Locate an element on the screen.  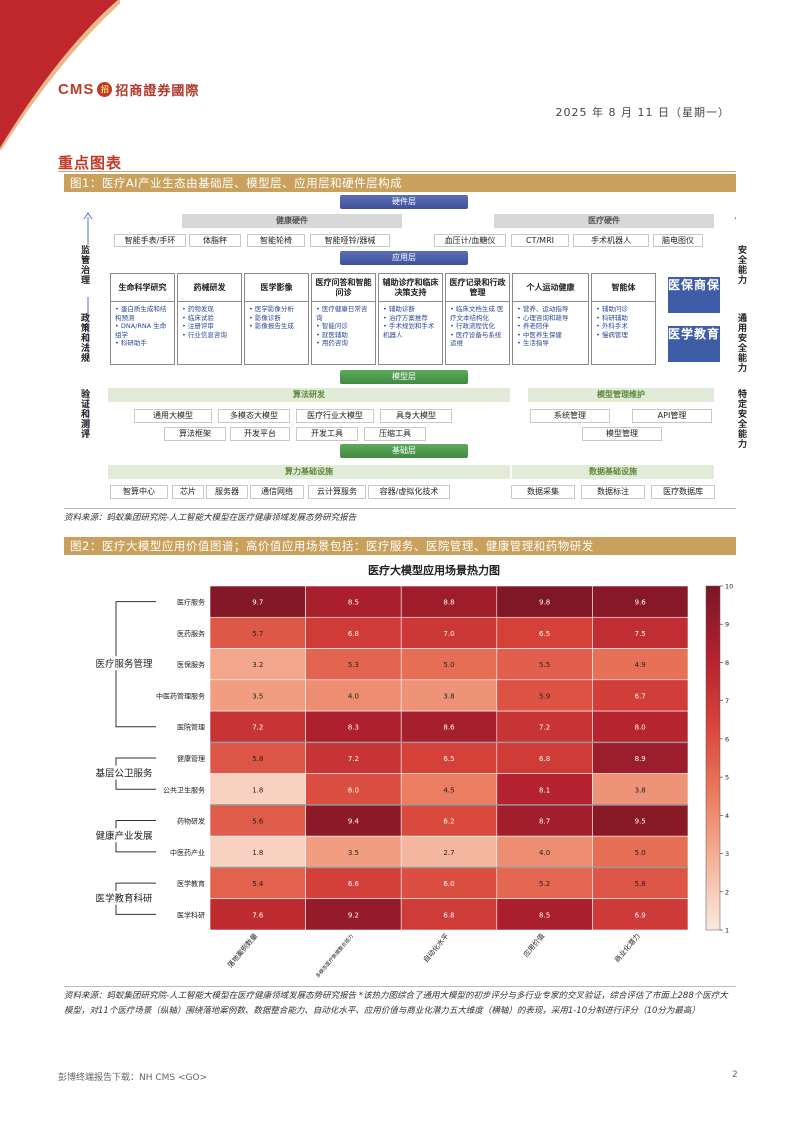
company-logo: CMS 招 招商證券國際 is located at coordinates (128, 89).